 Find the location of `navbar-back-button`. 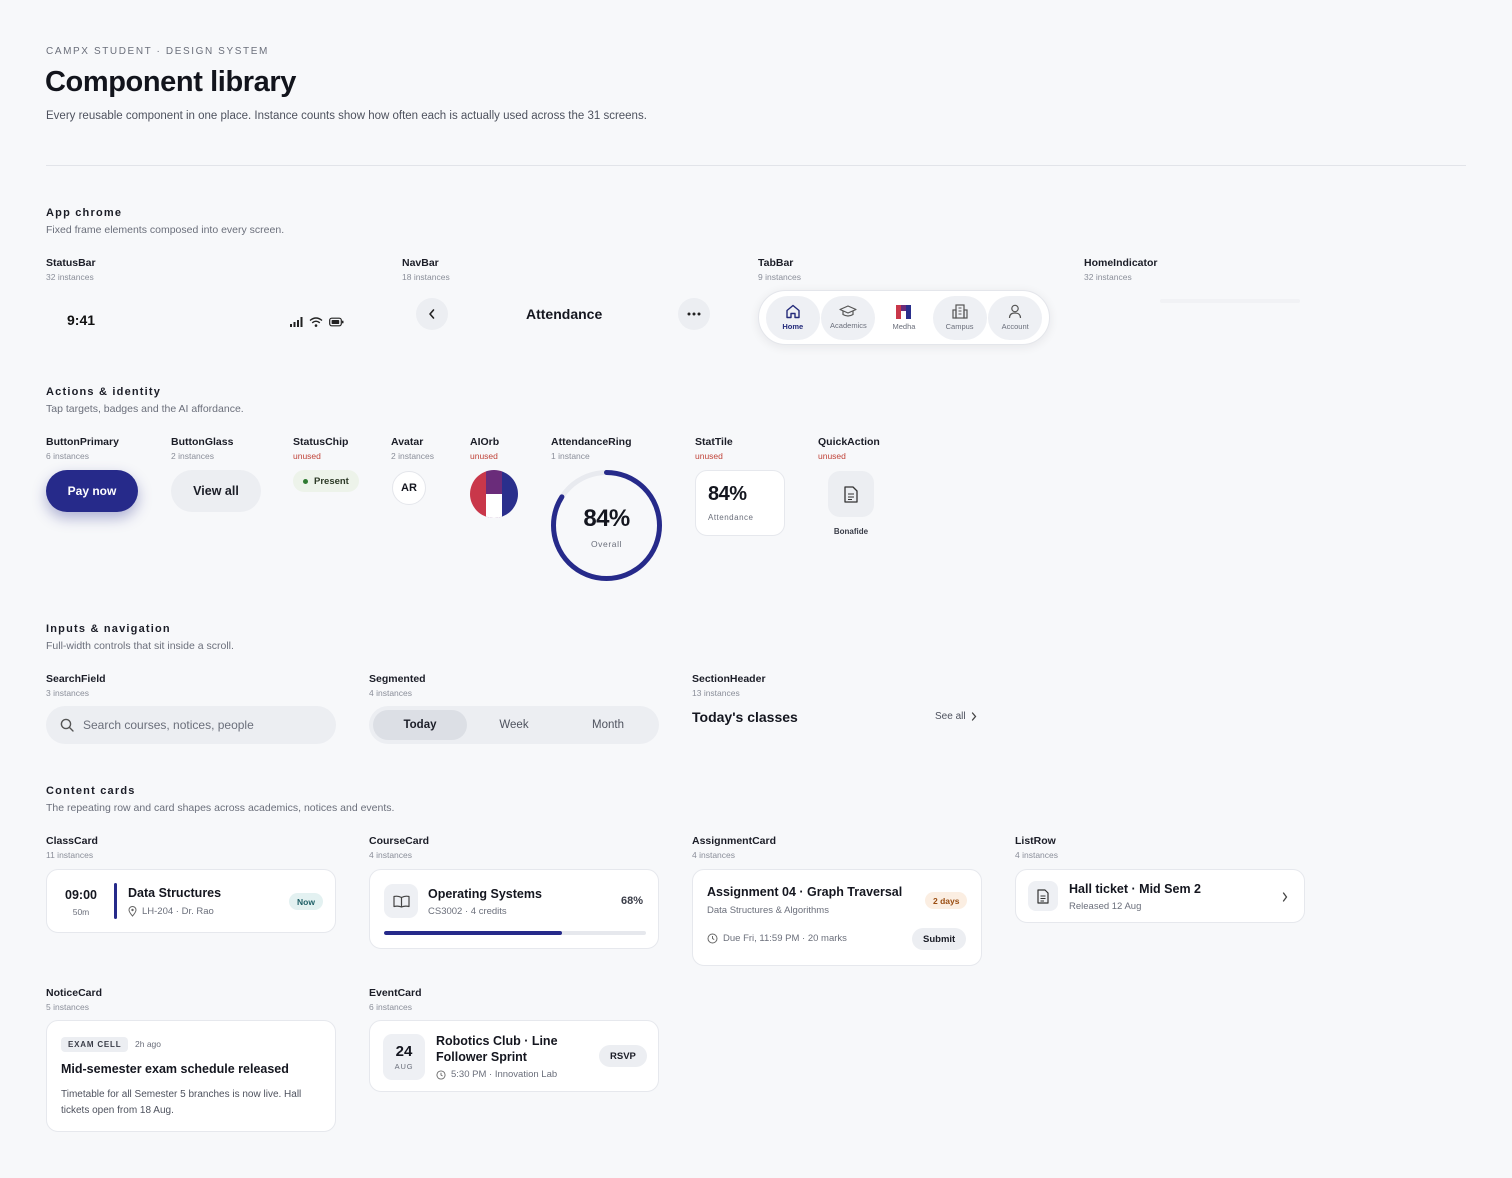

navbar-back-button is located at coordinates (432, 314).